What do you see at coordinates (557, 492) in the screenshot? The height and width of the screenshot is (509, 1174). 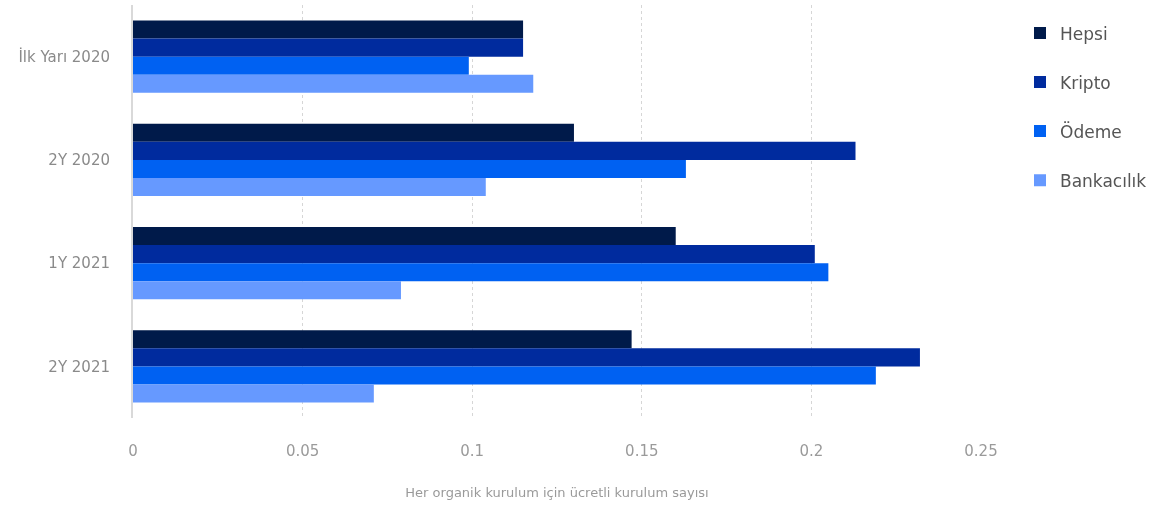 I see `x-axis-title: Her organik kurulum için ücretli kurulum sayısı` at bounding box center [557, 492].